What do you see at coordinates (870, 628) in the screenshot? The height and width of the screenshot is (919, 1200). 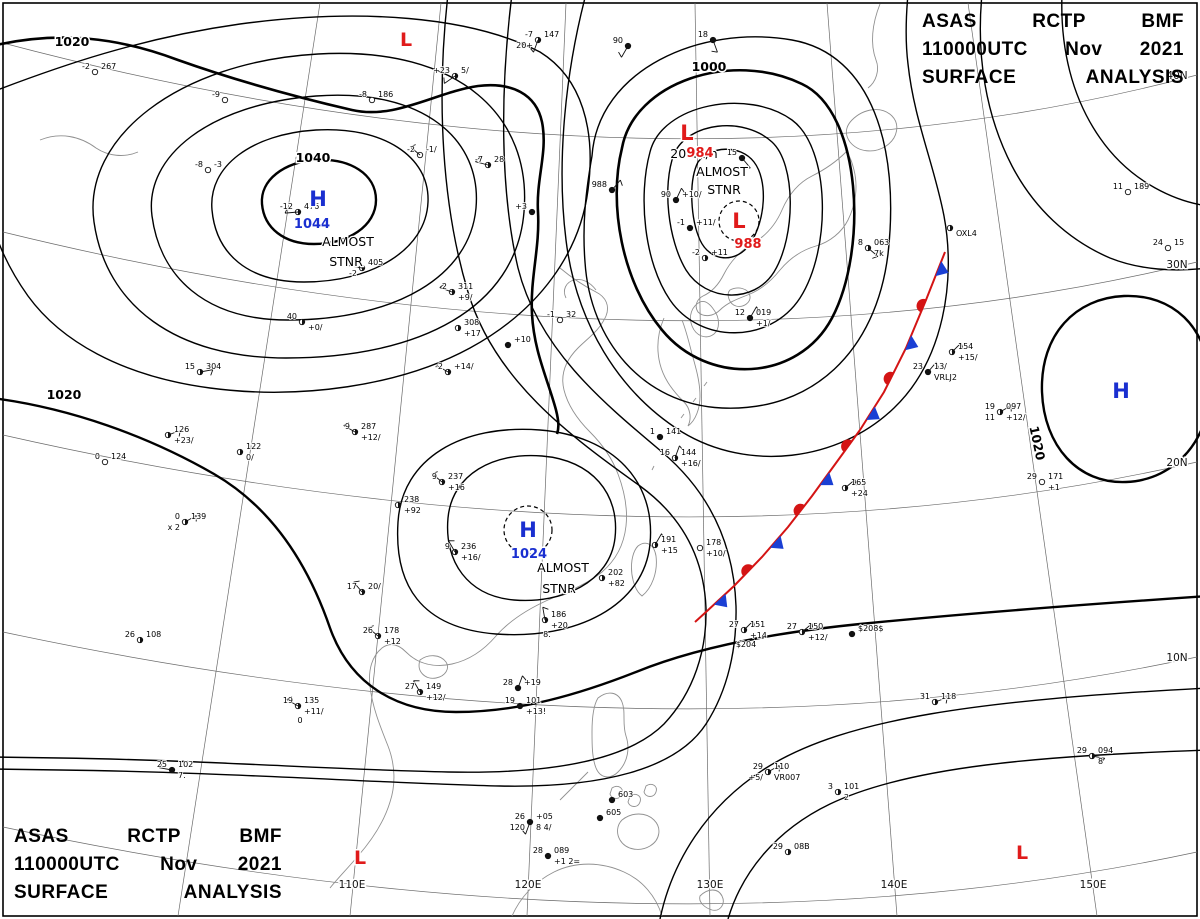 I see `station-value: $208$` at bounding box center [870, 628].